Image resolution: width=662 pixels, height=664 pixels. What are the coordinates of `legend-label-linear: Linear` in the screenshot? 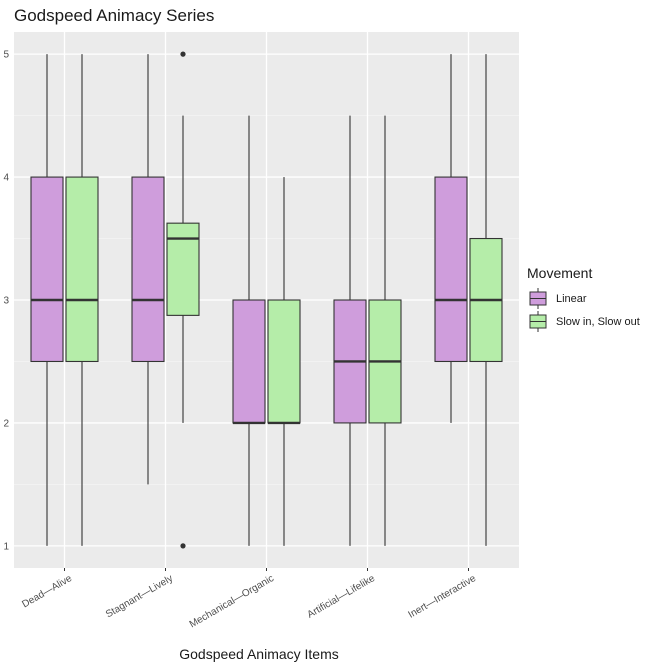 It's located at (571, 299).